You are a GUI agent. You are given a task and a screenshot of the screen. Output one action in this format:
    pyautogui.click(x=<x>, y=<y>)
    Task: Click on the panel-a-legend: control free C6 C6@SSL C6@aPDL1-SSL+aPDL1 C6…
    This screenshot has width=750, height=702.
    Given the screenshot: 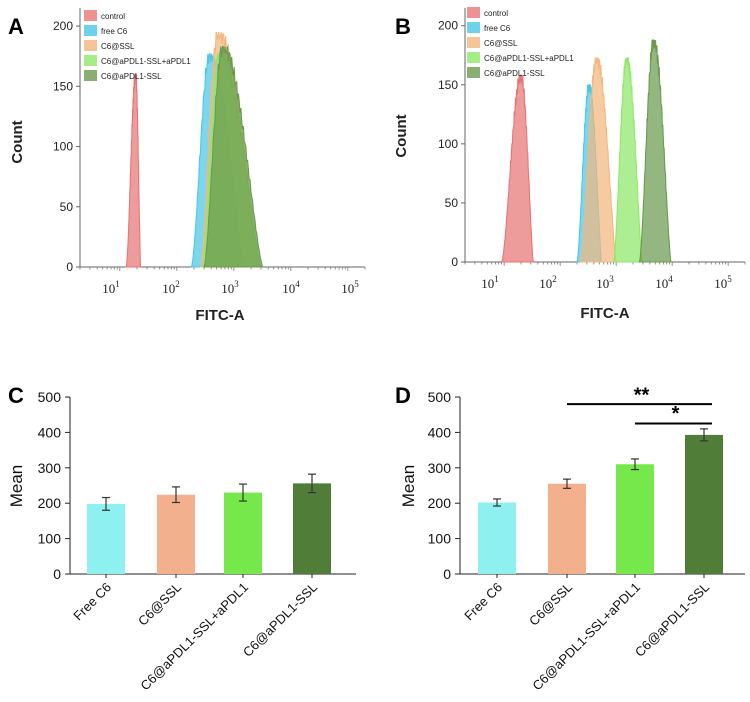 What is the action you would take?
    pyautogui.click(x=137, y=45)
    